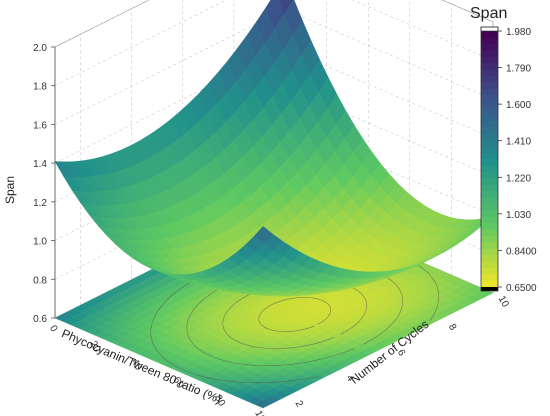  I want to click on y-tick-label: 6, so click(401, 353).